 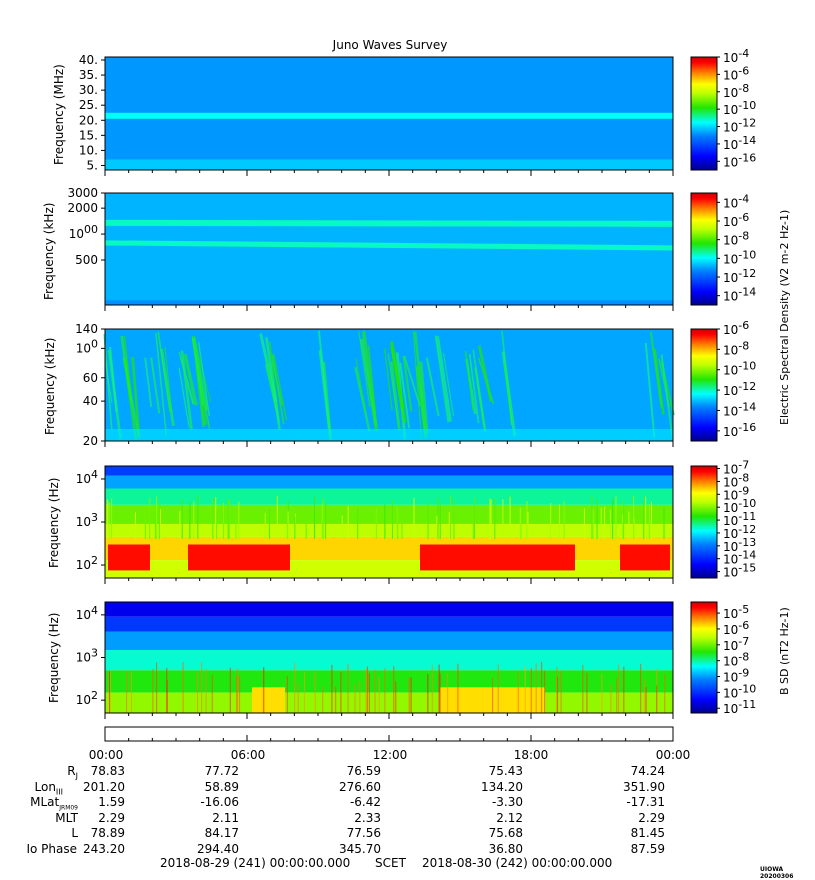 What do you see at coordinates (82, 208) in the screenshot?
I see `tick-label: 2000` at bounding box center [82, 208].